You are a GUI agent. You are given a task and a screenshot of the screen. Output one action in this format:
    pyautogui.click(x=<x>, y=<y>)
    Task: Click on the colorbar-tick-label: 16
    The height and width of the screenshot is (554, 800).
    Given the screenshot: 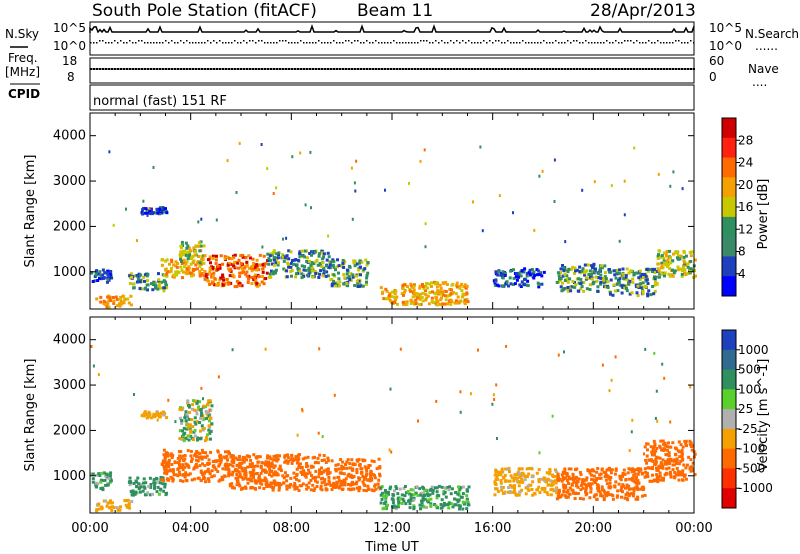 What is the action you would take?
    pyautogui.click(x=745, y=207)
    